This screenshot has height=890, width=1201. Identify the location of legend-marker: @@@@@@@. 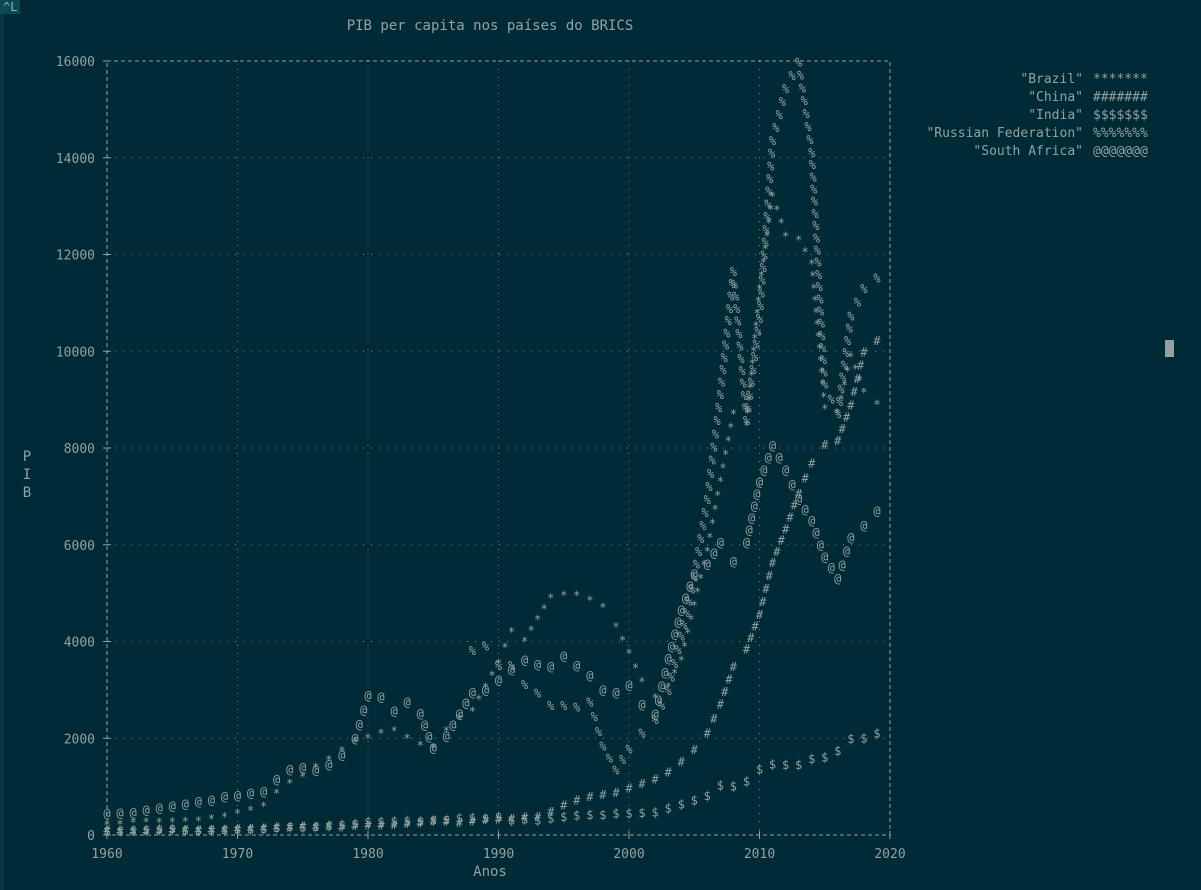
(1120, 151).